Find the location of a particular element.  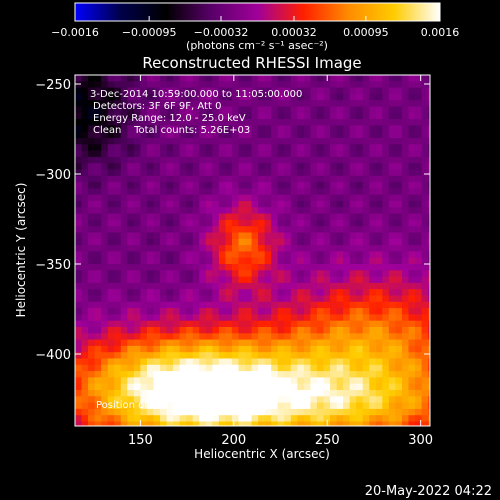

colorbar-tick-label: −0.00032 is located at coordinates (221, 32).